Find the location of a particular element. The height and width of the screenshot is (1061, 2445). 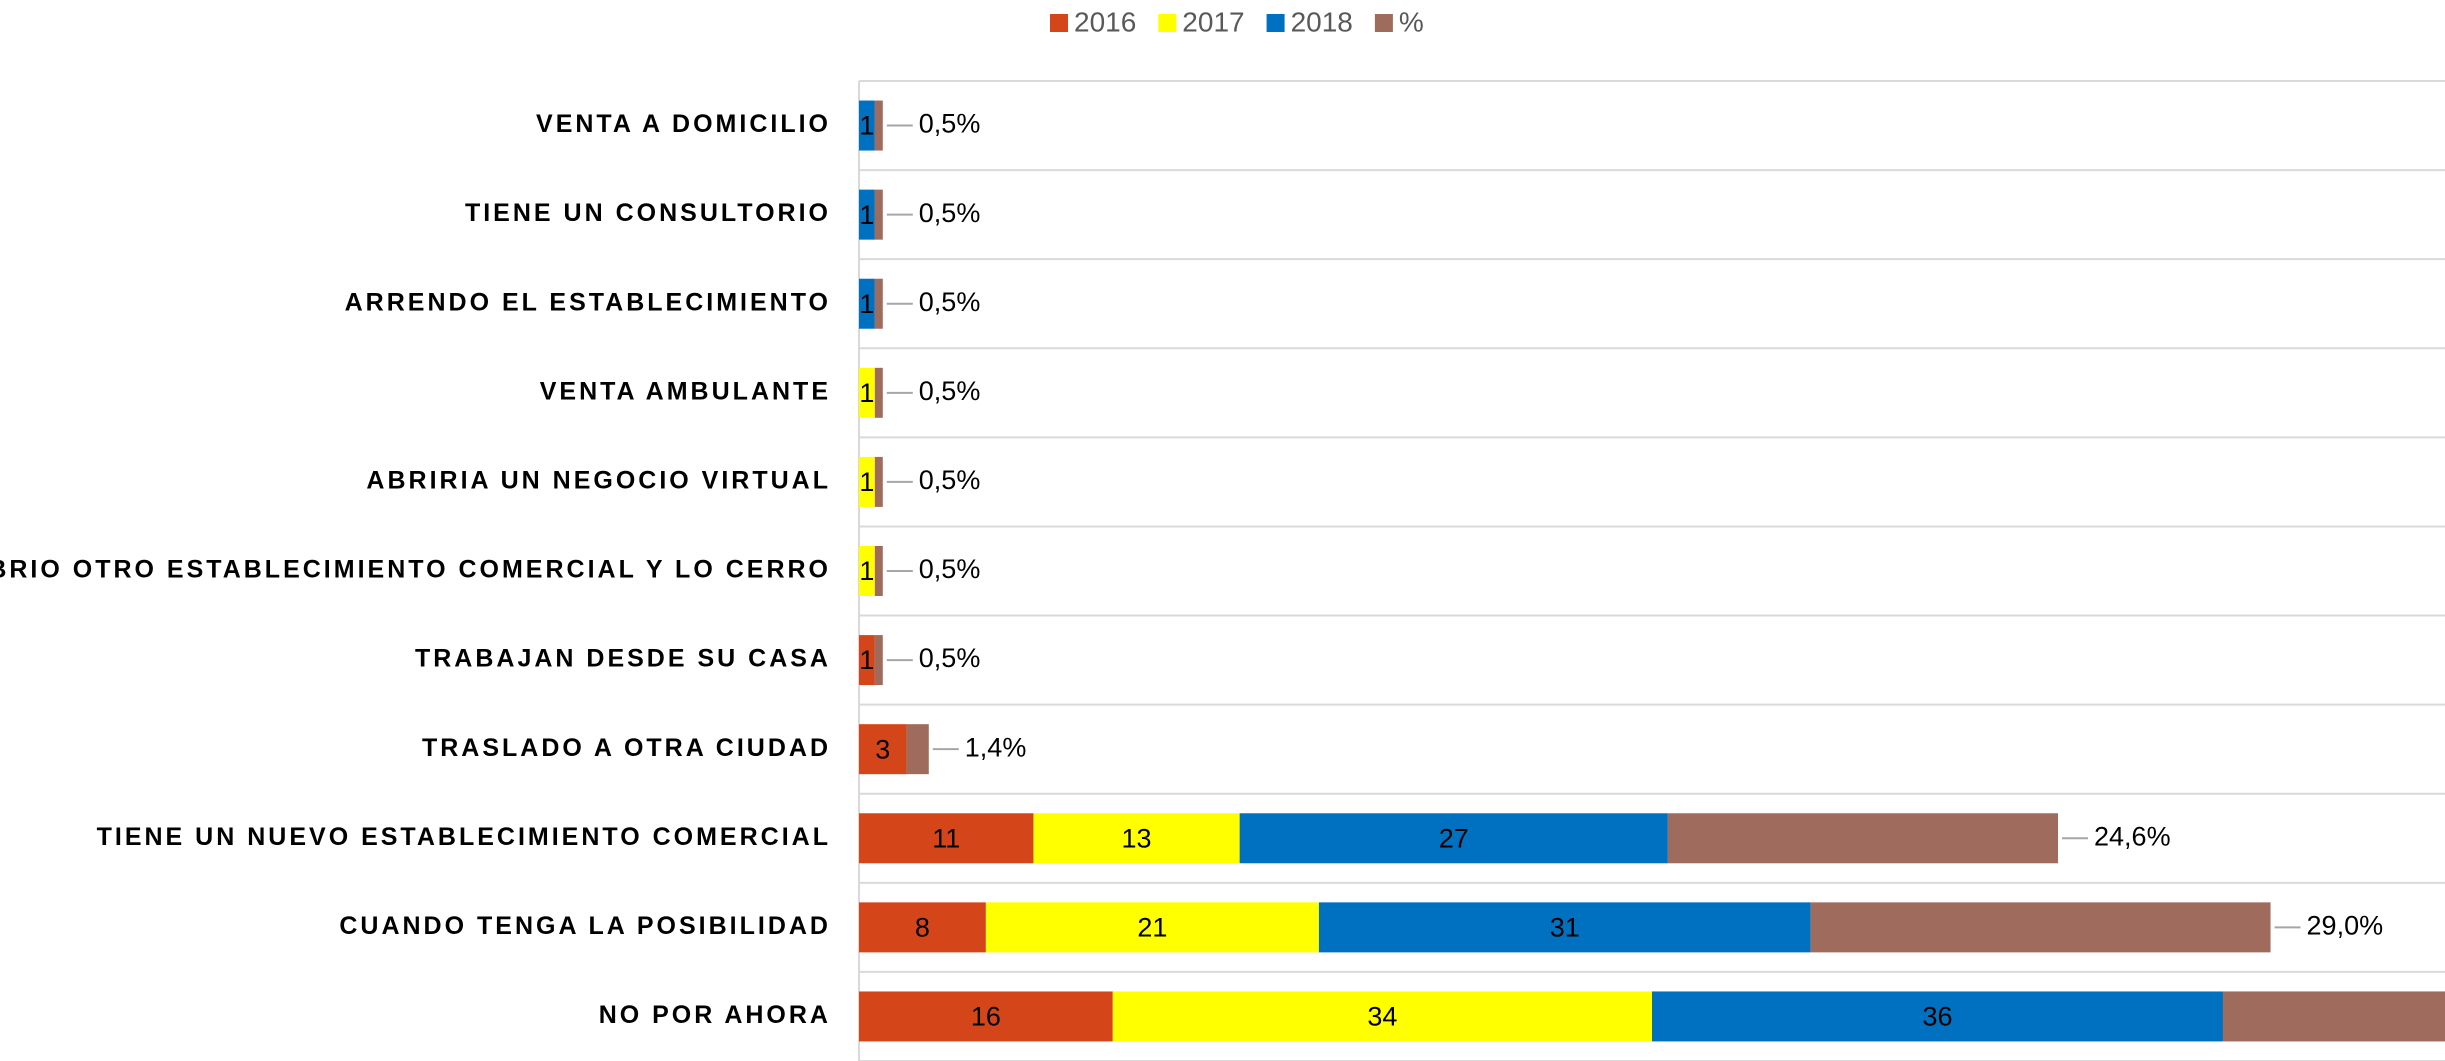

data-label: 8 is located at coordinates (922, 927).